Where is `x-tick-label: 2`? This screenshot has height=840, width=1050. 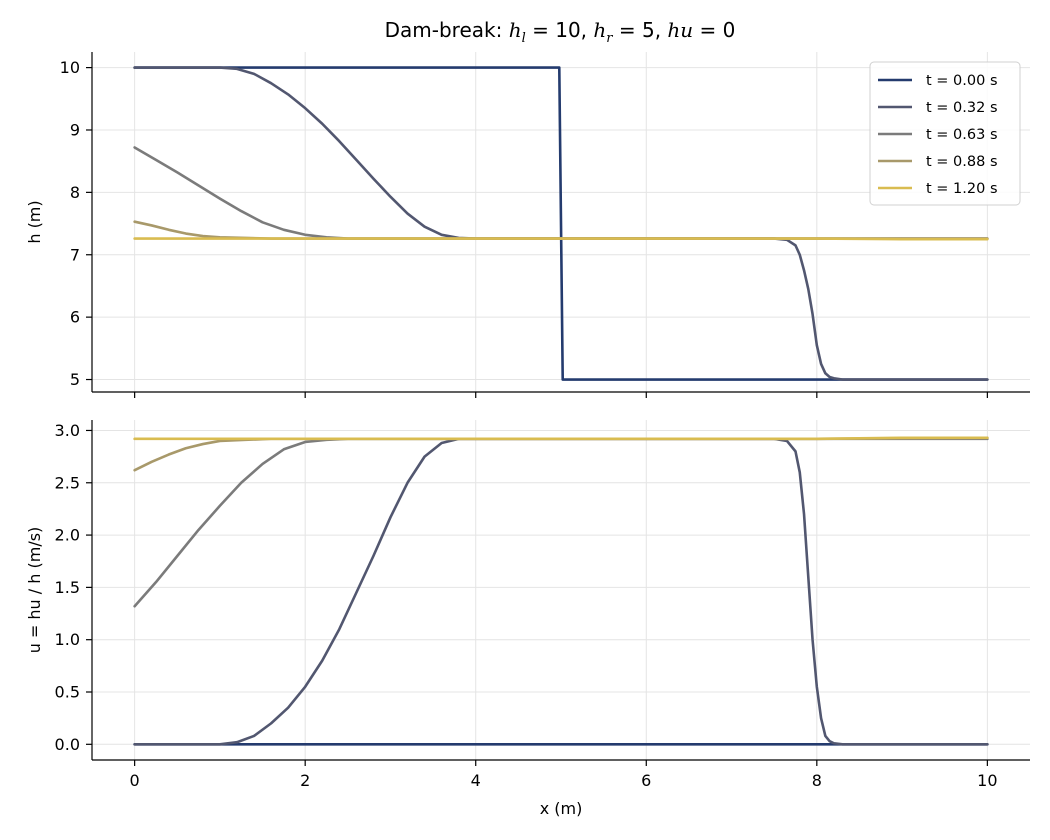
x-tick-label: 2 is located at coordinates (305, 780).